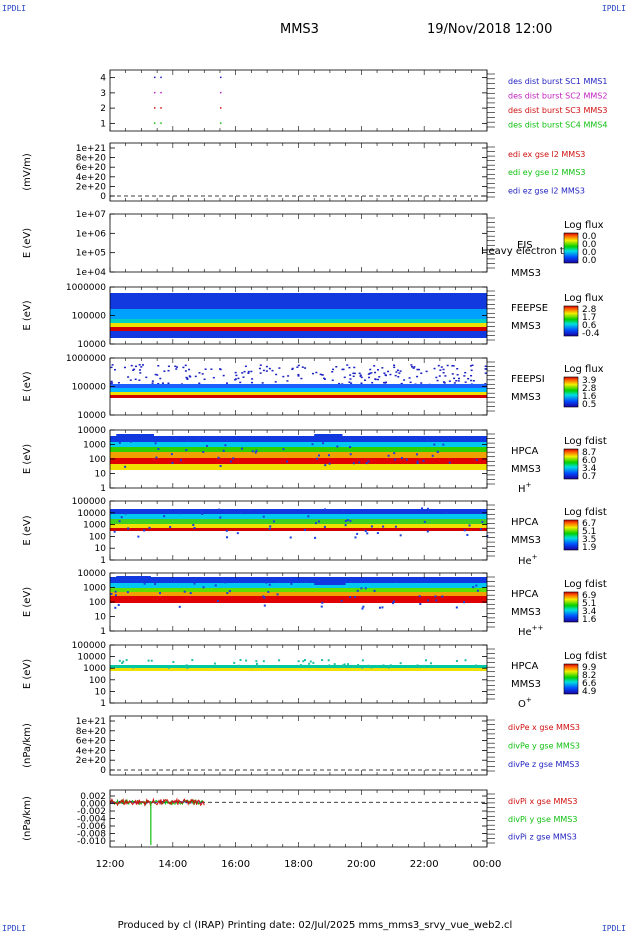 Image resolution: width=630 pixels, height=934 pixels. I want to click on x-tick-label: 12:00, so click(110, 864).